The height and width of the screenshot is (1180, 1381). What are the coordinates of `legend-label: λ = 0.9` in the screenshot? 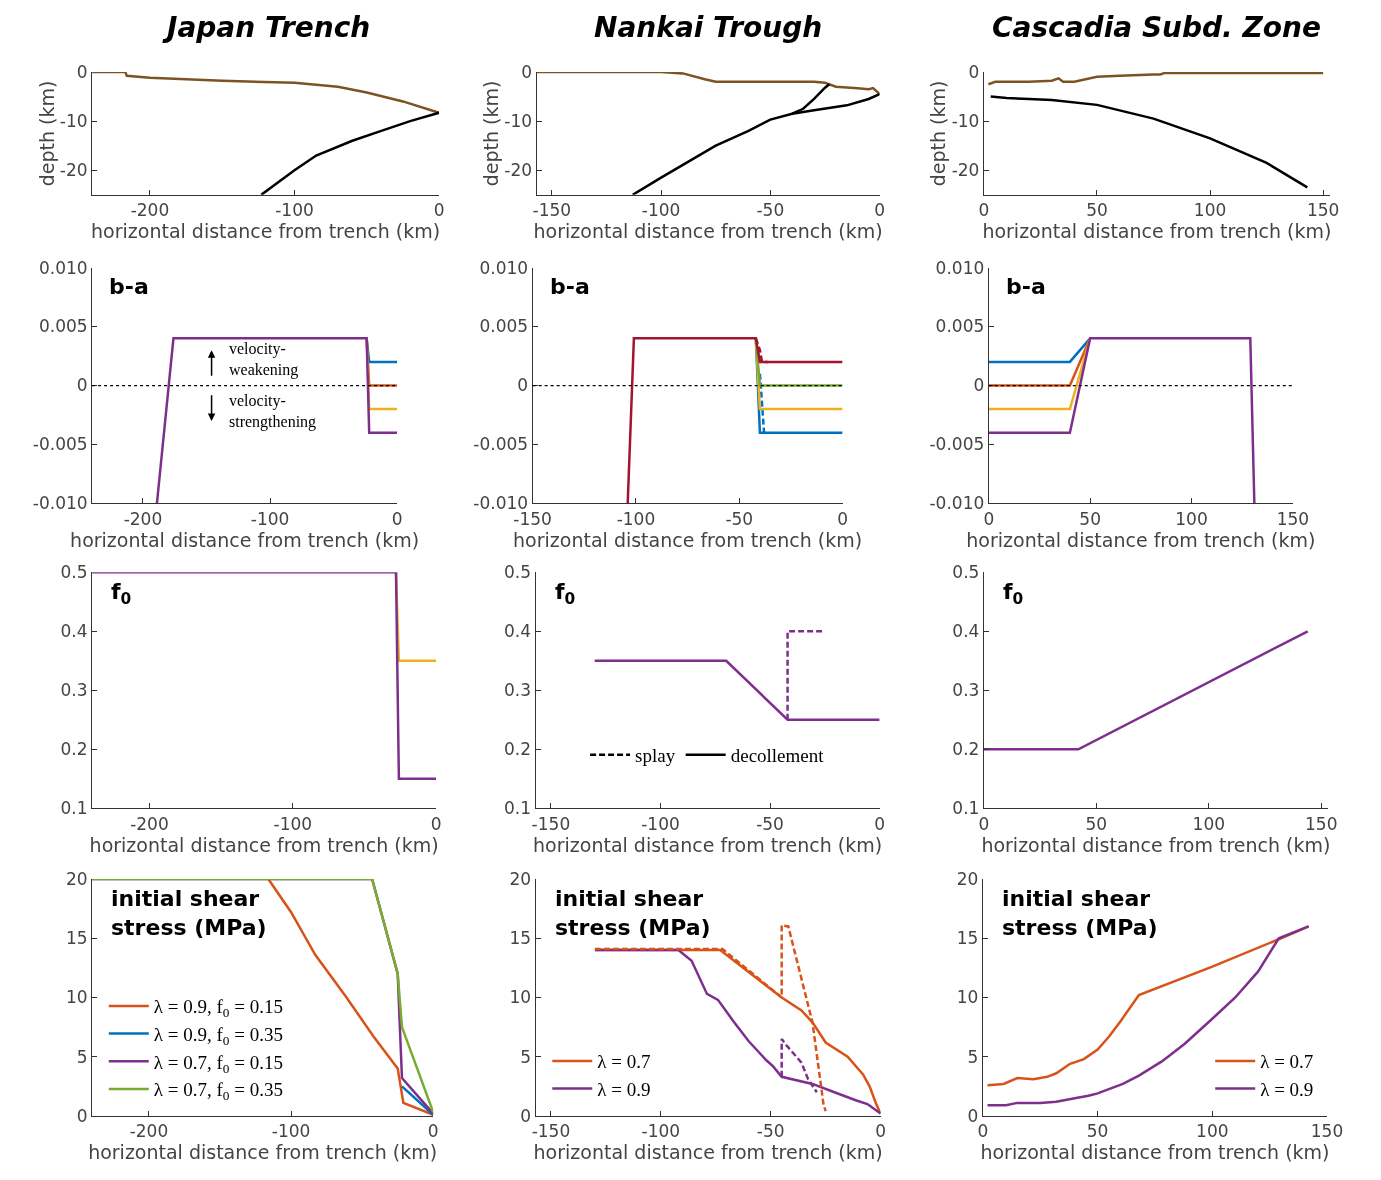 It's located at (1287, 1090).